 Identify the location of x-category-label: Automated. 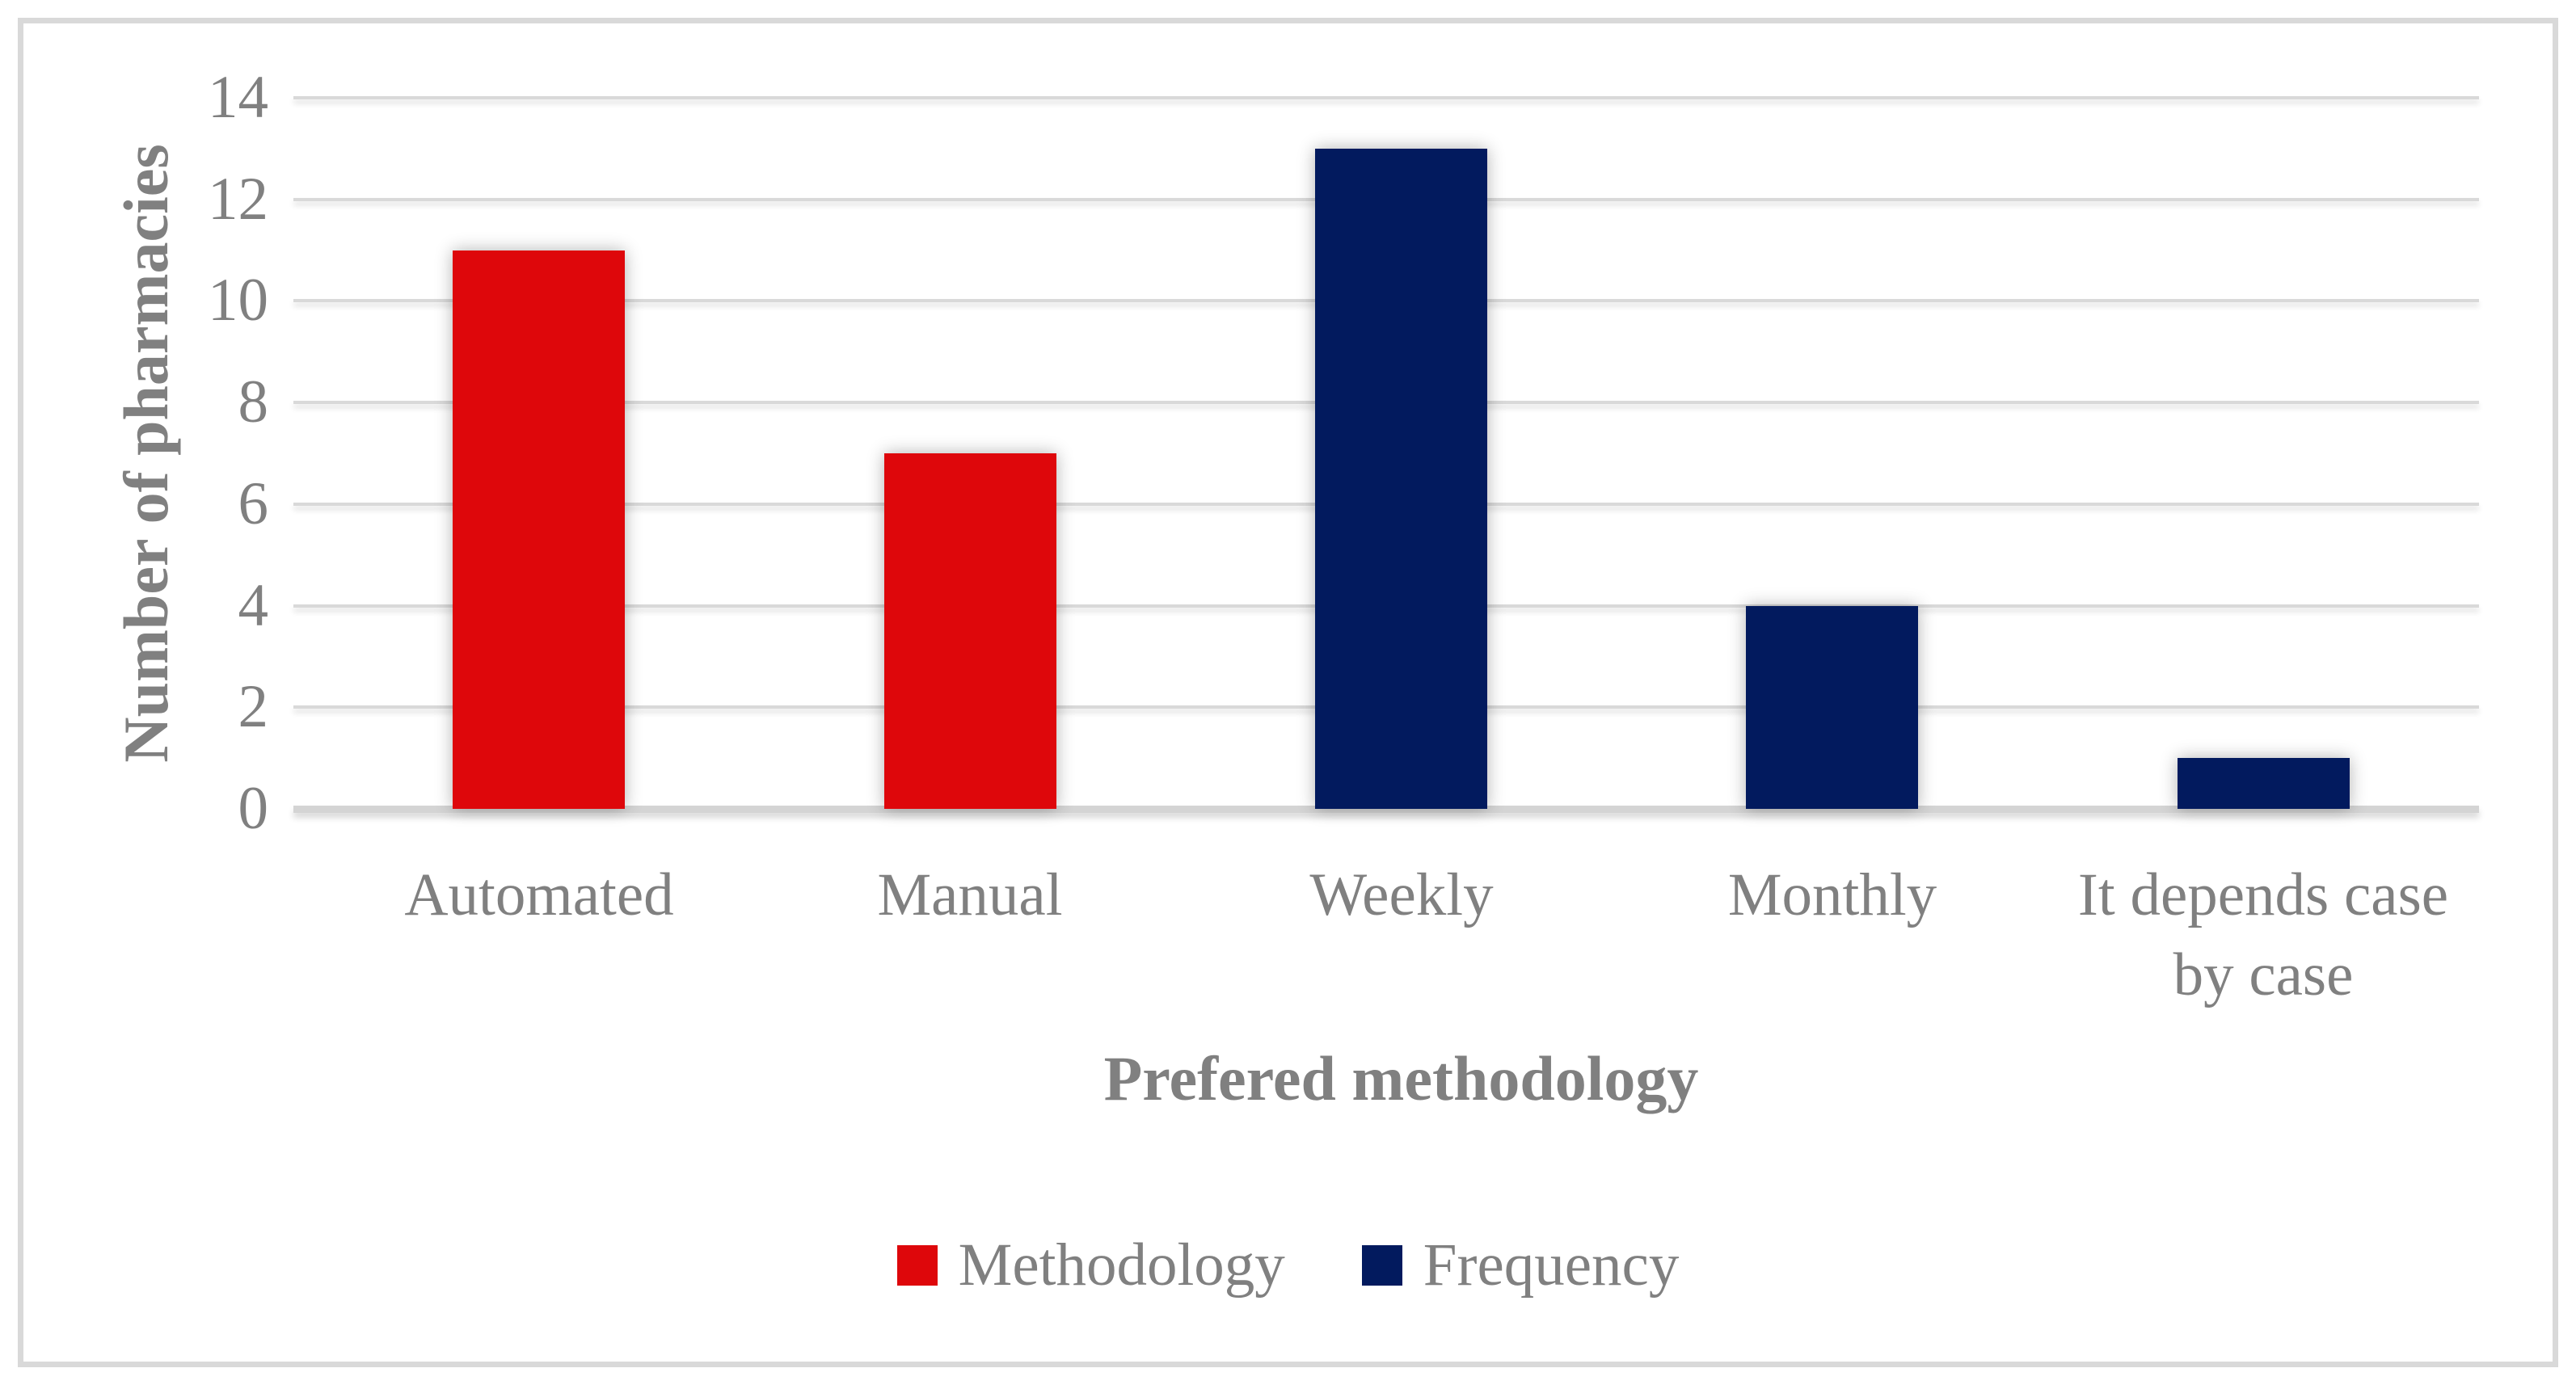
(539, 894).